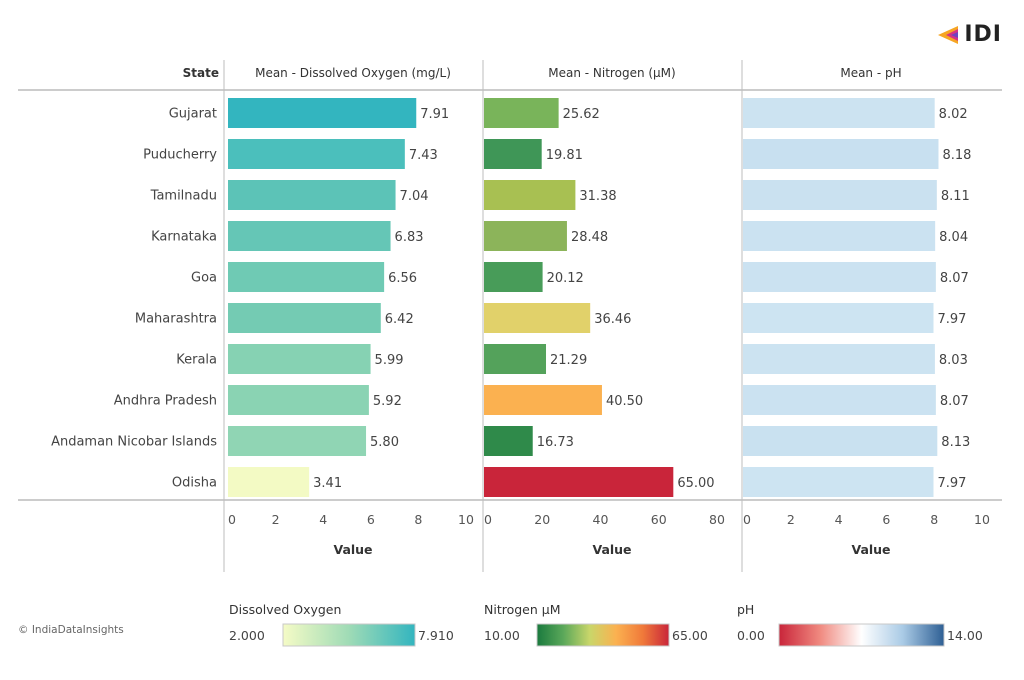 Image resolution: width=1024 pixels, height=680 pixels. What do you see at coordinates (695, 483) in the screenshot?
I see `data-label: 65.00` at bounding box center [695, 483].